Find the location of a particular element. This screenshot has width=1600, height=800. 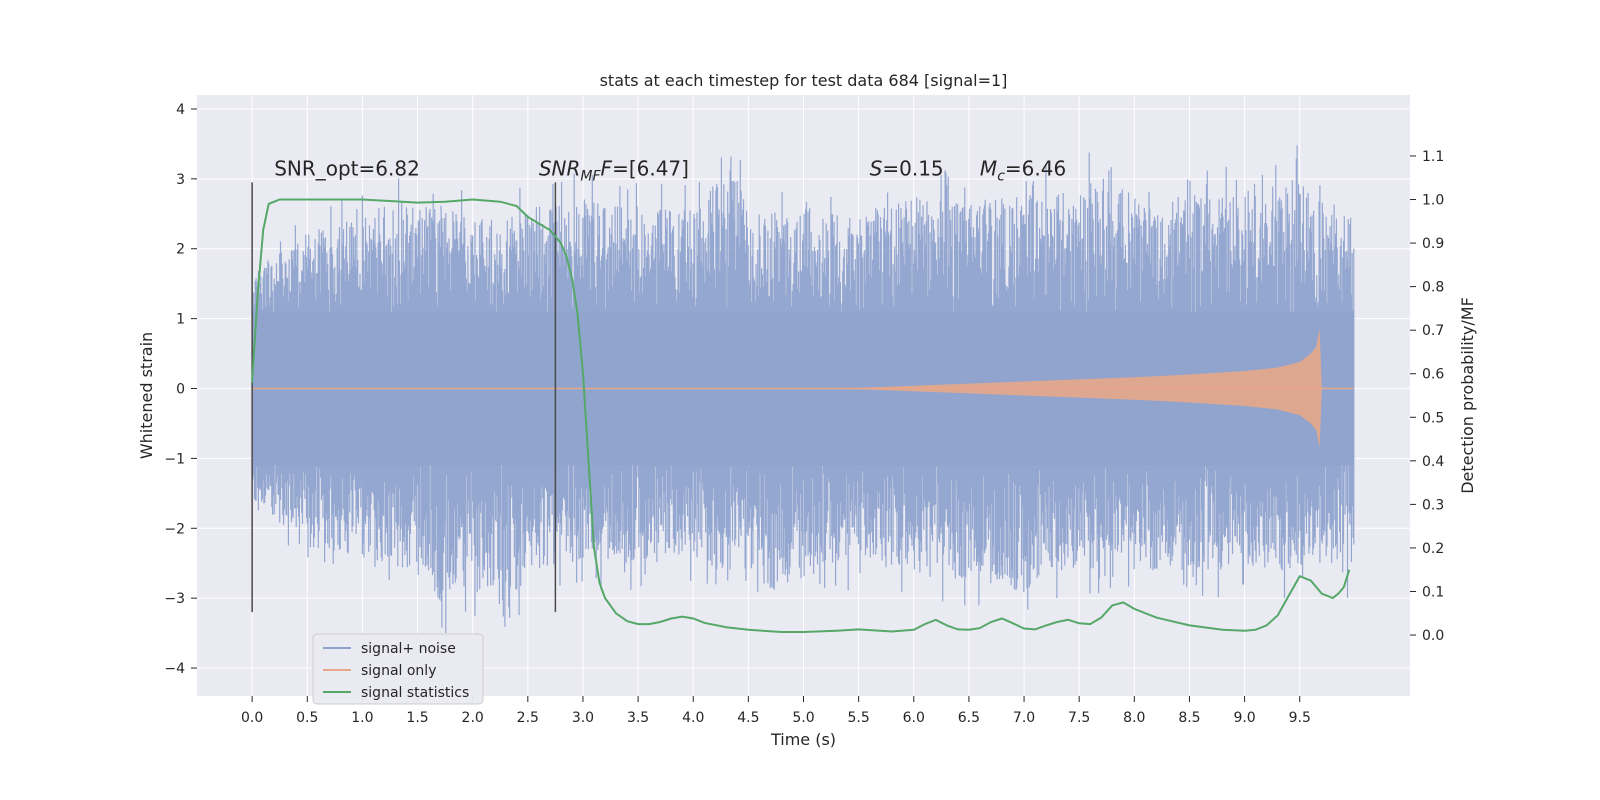

y-tick-label: 4 is located at coordinates (180, 110).